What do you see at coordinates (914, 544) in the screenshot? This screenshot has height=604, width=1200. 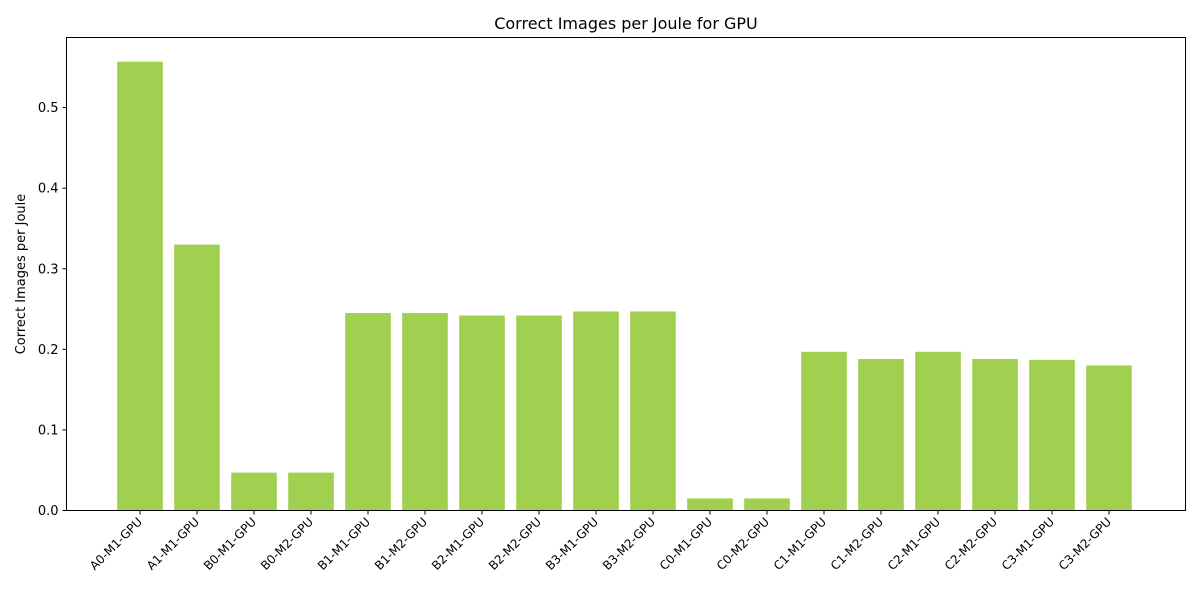 I see `x-tick-label: C2-M1-GPU` at bounding box center [914, 544].